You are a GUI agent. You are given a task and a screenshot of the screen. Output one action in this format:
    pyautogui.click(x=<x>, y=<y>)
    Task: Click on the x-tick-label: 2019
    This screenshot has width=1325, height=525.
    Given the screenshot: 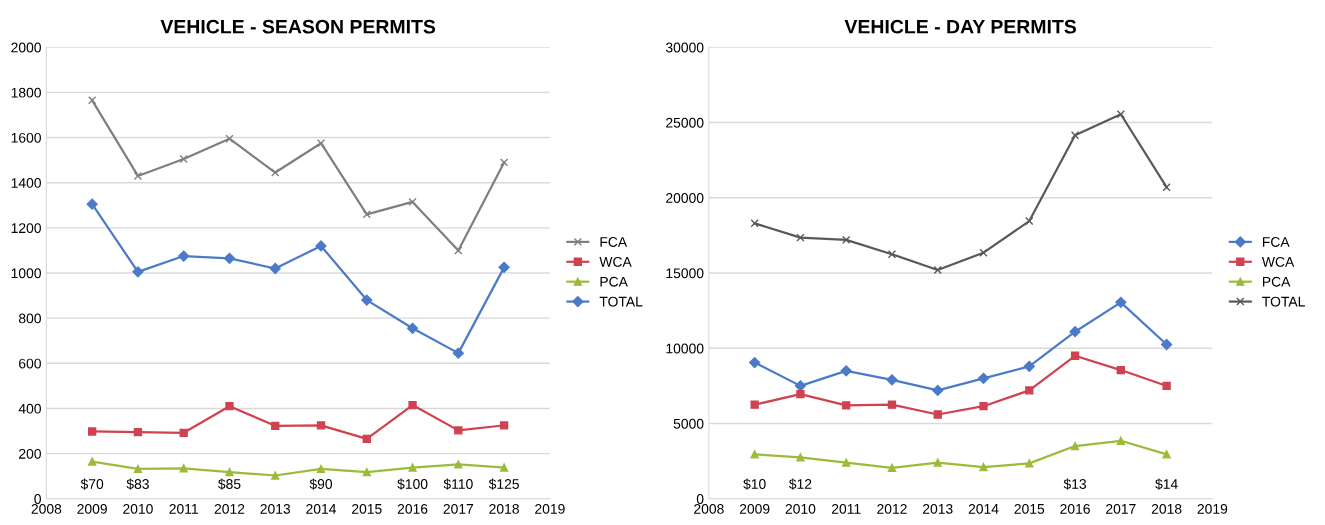 What is the action you would take?
    pyautogui.click(x=1212, y=508)
    